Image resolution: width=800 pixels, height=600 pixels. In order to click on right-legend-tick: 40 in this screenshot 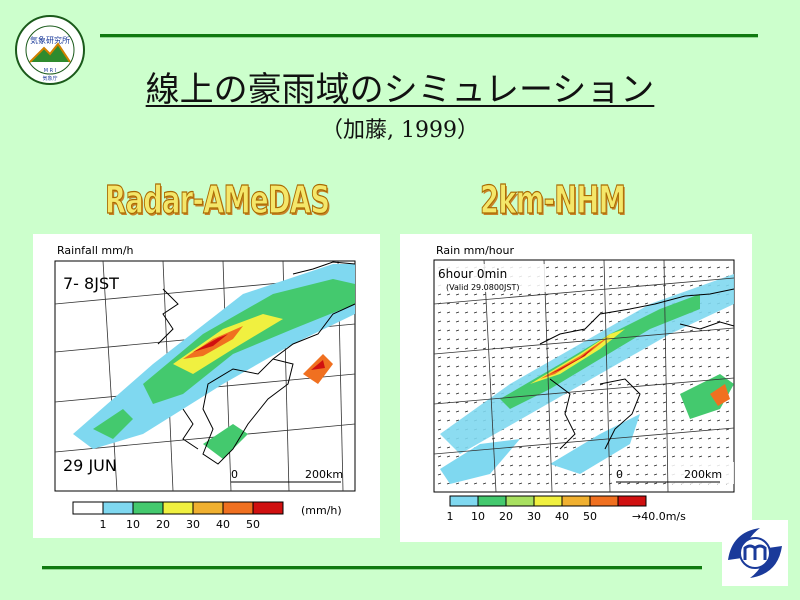, I will do `click(562, 516)`.